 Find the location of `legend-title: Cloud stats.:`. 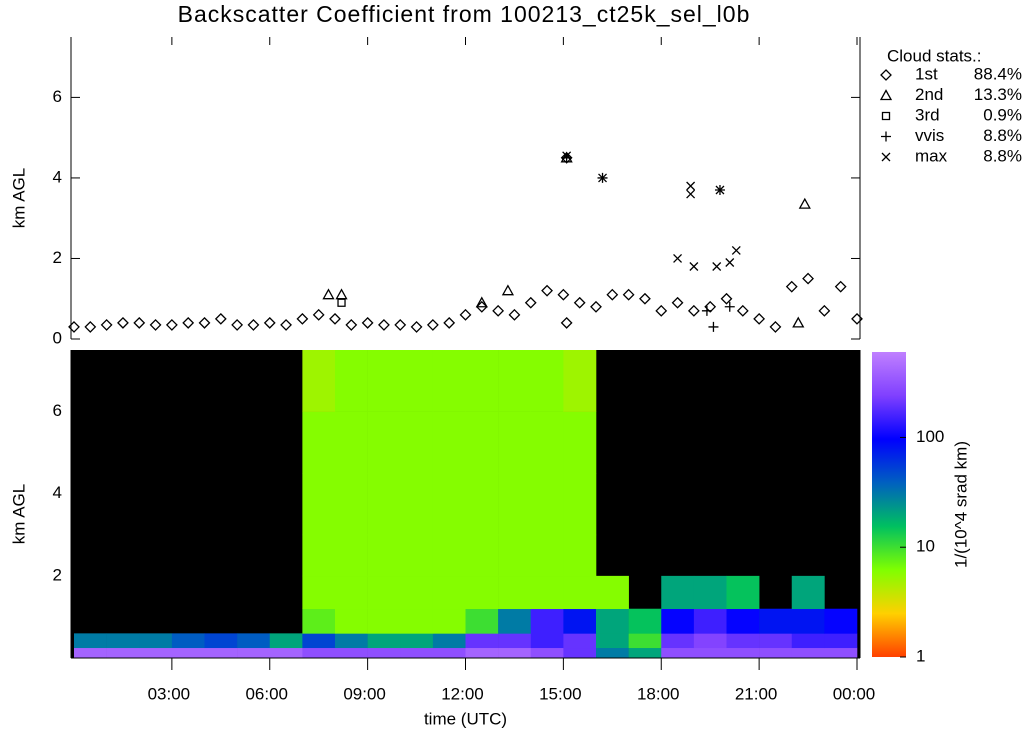

legend-title: Cloud stats.: is located at coordinates (934, 55).